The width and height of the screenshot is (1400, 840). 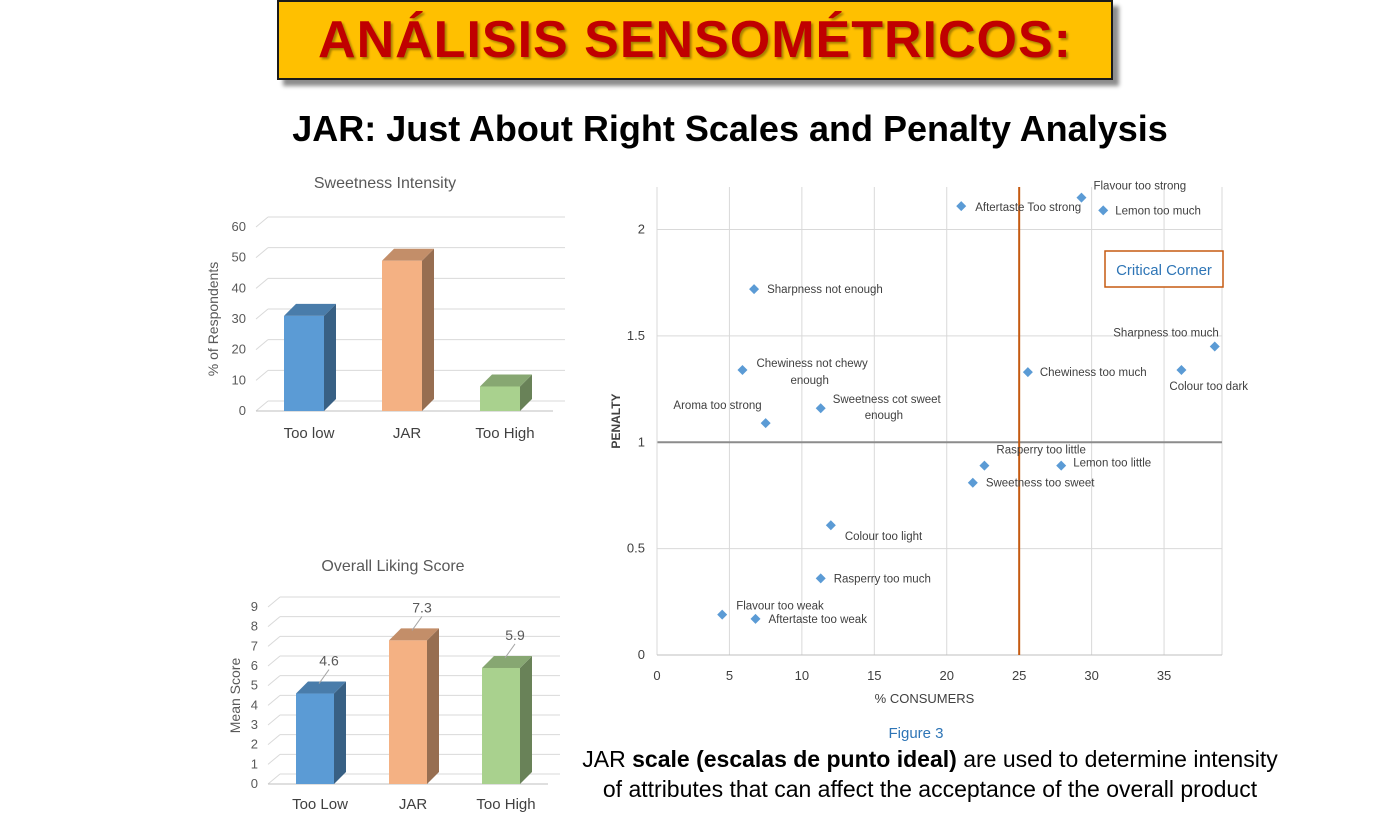 I want to click on liking-xtick-2: Too High, so click(x=505, y=804).